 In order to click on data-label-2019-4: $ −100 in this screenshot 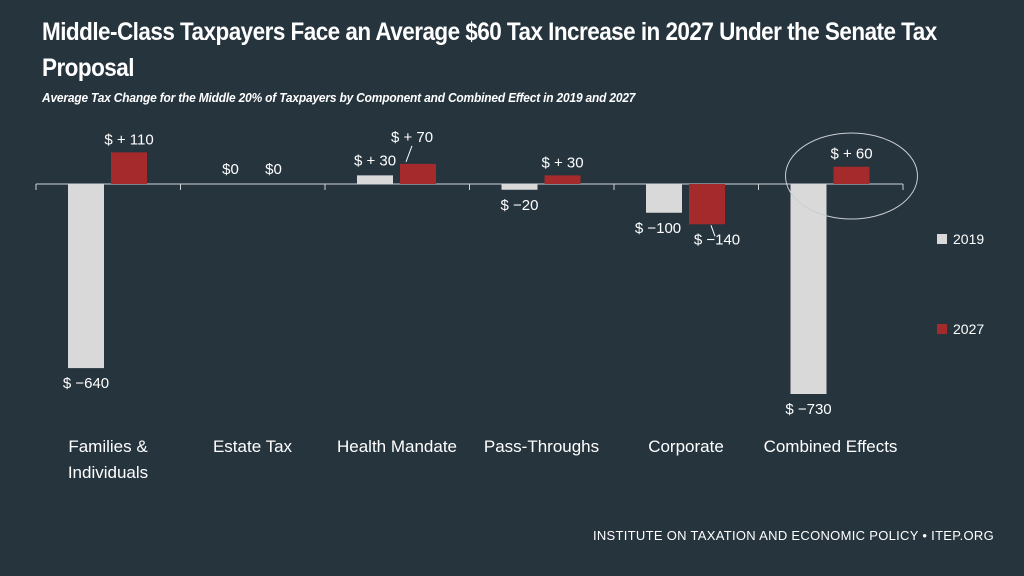, I will do `click(658, 228)`.